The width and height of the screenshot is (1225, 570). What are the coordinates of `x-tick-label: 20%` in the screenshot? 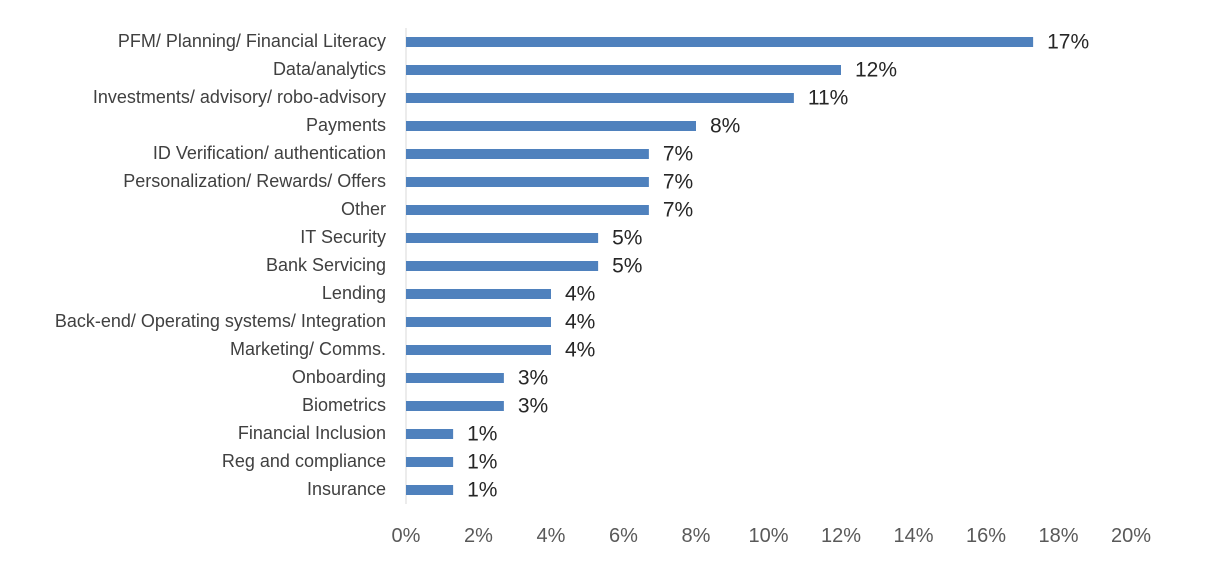 It's located at (1131, 536).